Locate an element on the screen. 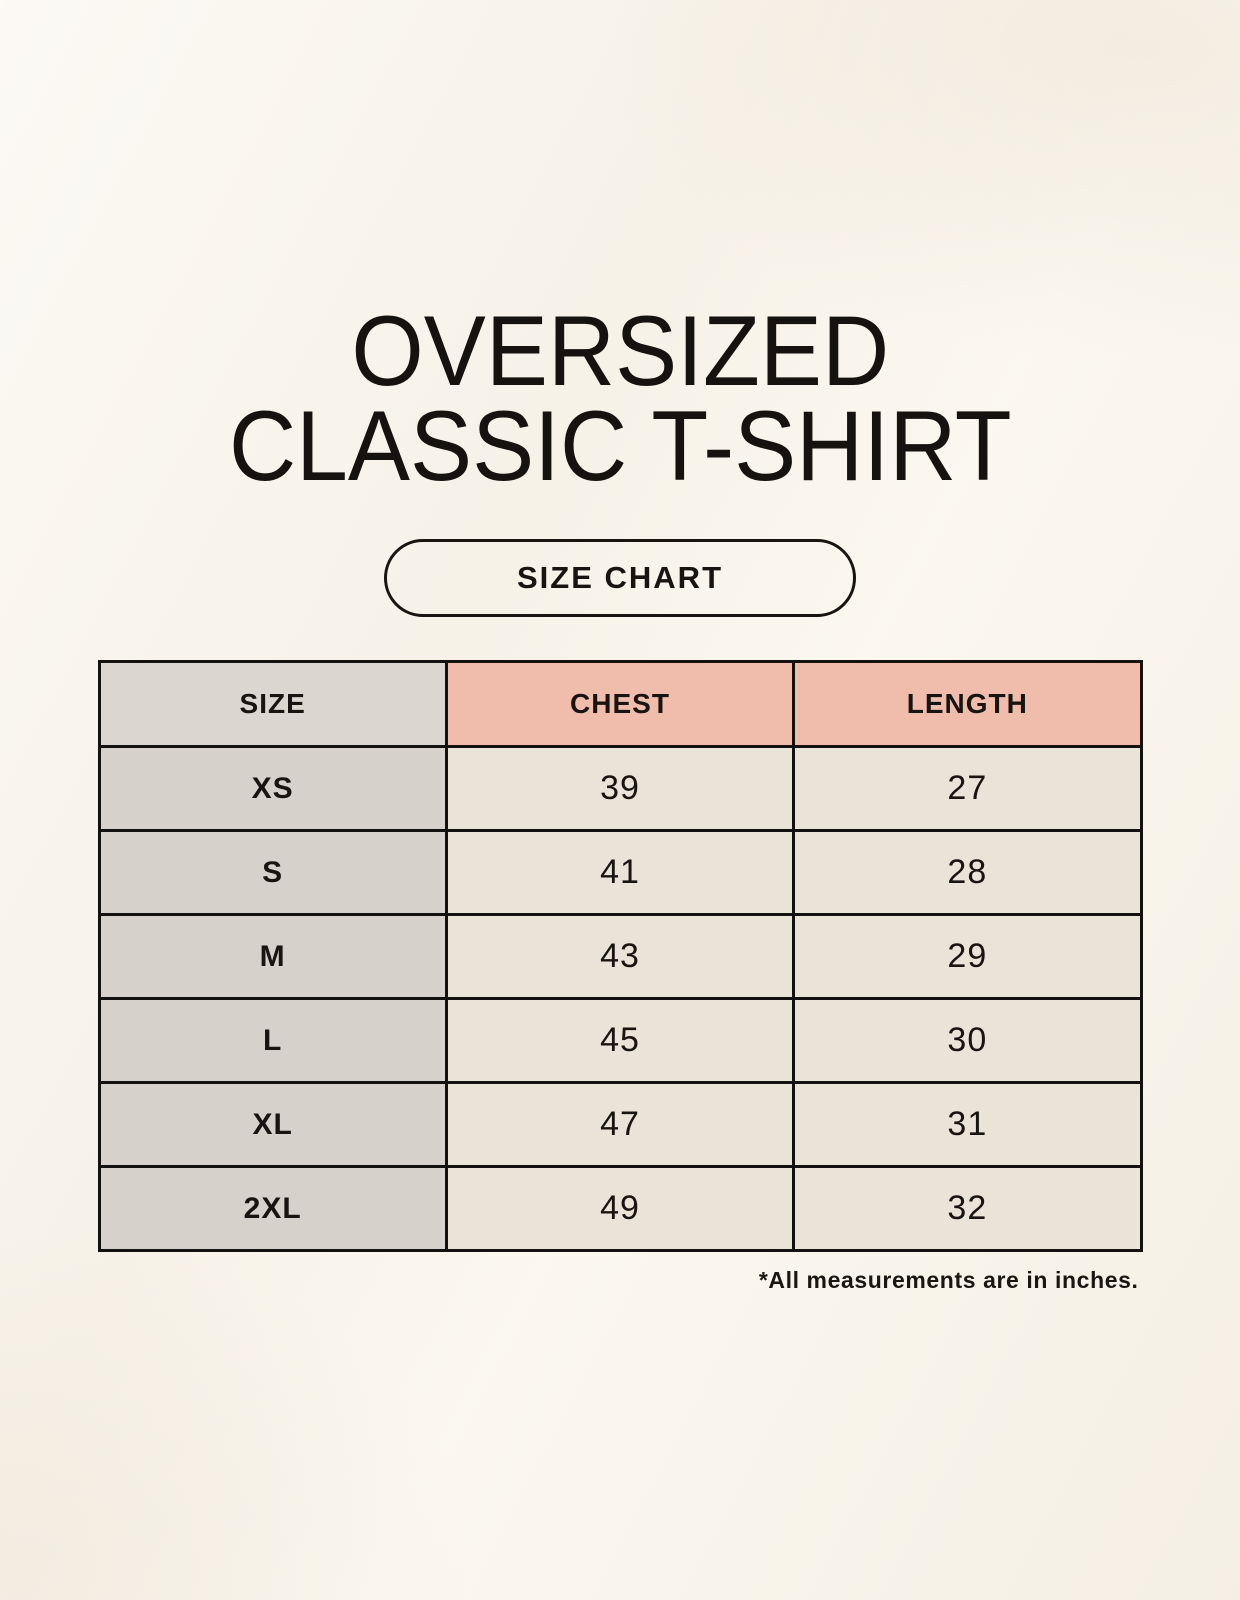  length-cell: 32 is located at coordinates (967, 1209).